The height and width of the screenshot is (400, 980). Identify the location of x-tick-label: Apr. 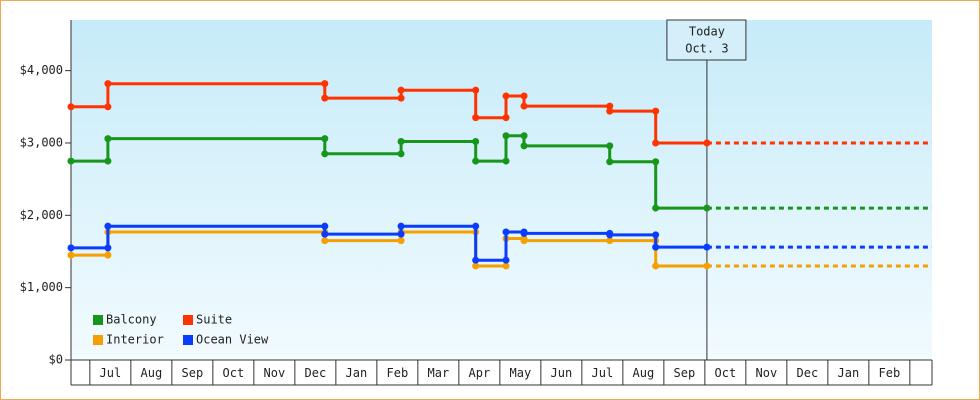
(480, 373).